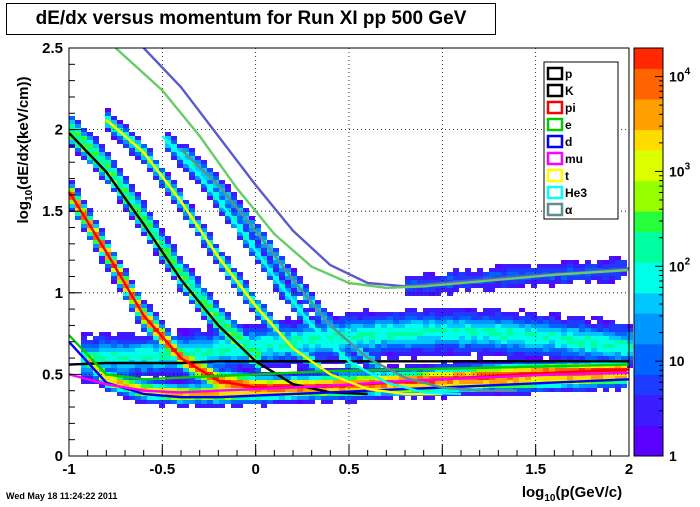 This screenshot has height=507, width=700. I want to click on legend-swatch, so click(555, 107).